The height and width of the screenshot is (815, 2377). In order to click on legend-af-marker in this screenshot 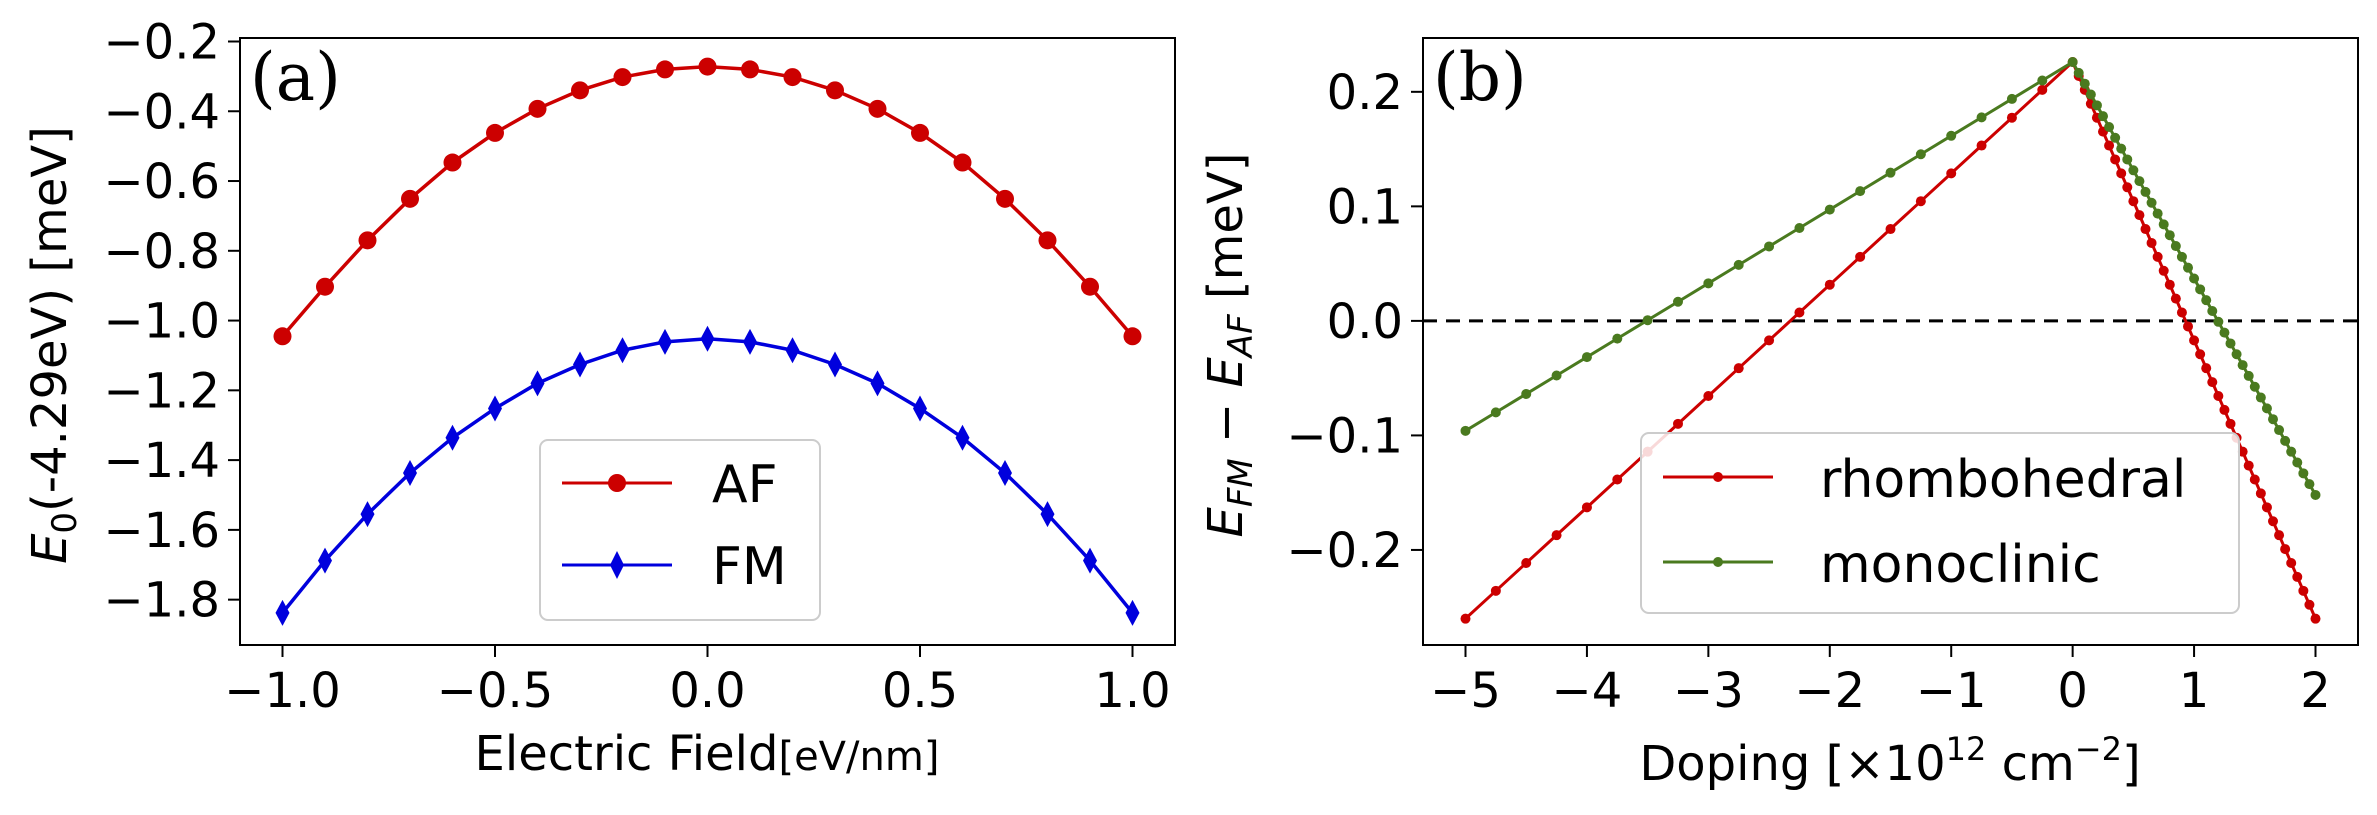, I will do `click(617, 483)`.